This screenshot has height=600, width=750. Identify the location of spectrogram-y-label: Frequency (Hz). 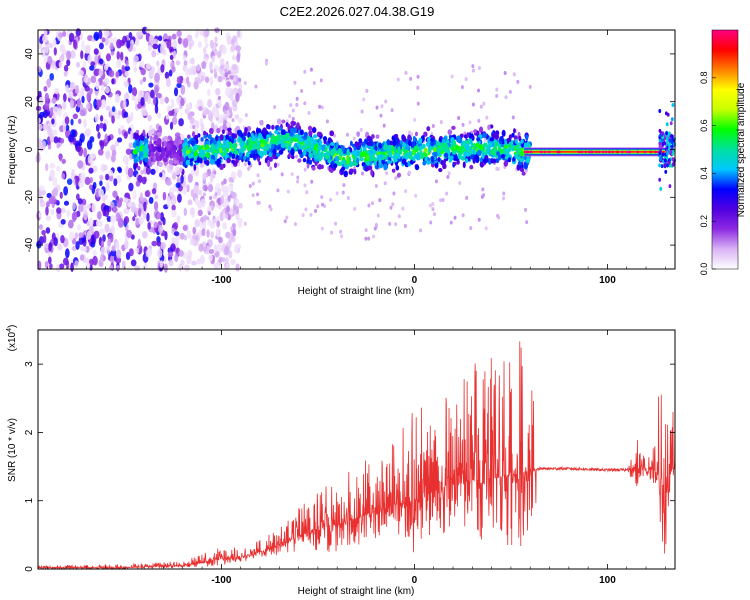
(12, 150).